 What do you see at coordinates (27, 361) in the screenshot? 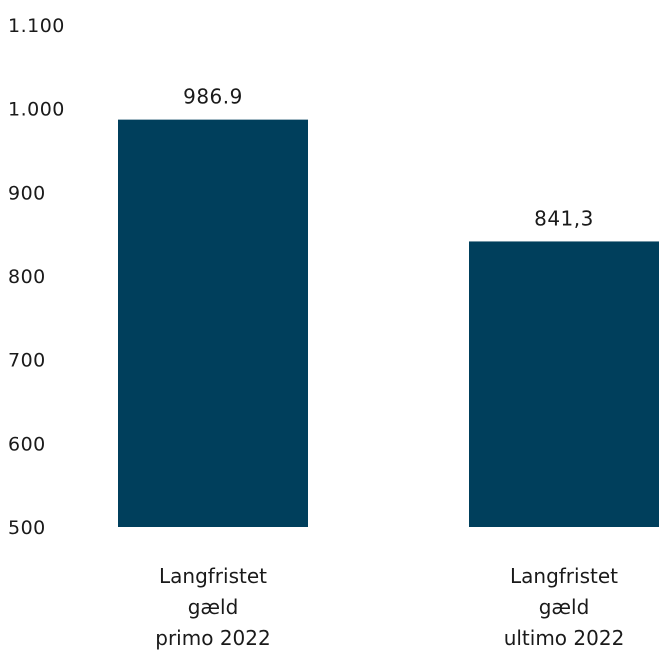
I see `y-tick-label: 700` at bounding box center [27, 361].